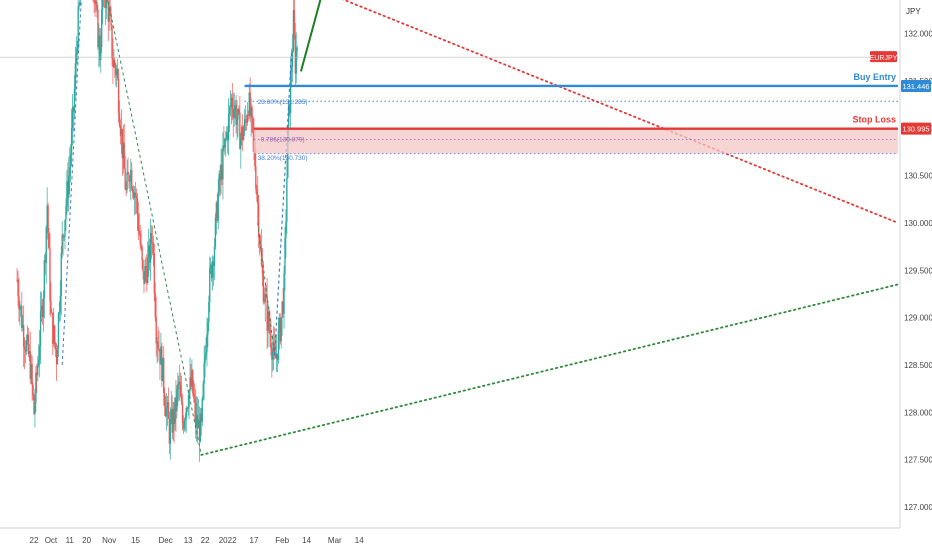  I want to click on y-tick-label: 129.000, so click(918, 318).